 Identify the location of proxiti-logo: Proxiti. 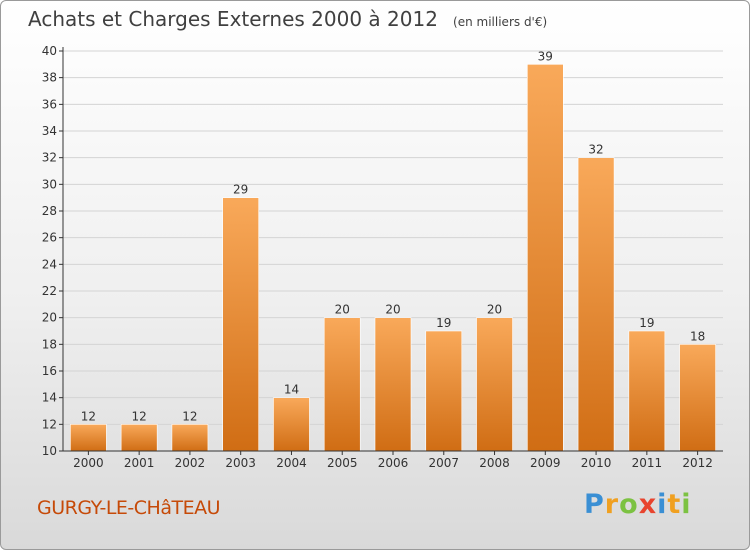
(638, 504).